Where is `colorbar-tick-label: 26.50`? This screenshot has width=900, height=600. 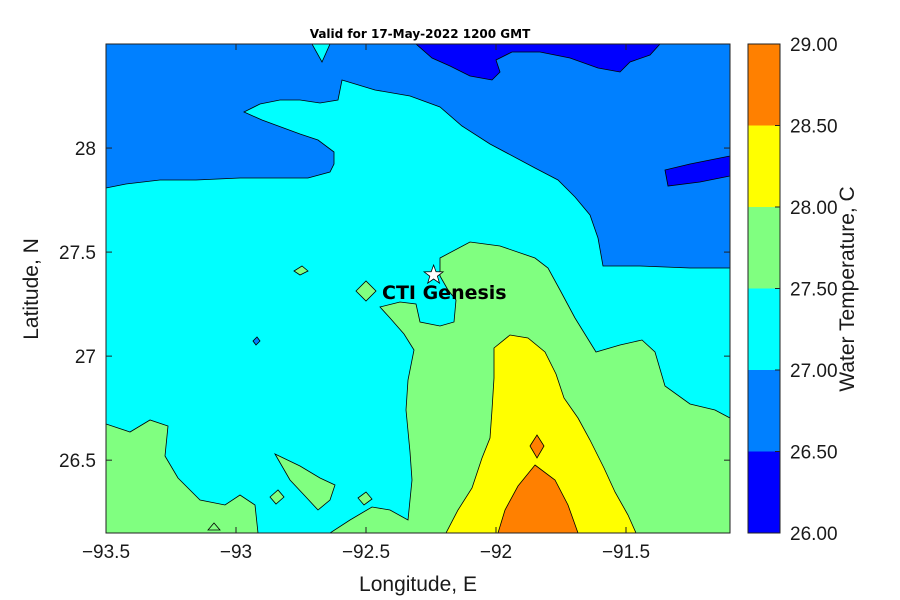
colorbar-tick-label: 26.50 is located at coordinates (814, 453).